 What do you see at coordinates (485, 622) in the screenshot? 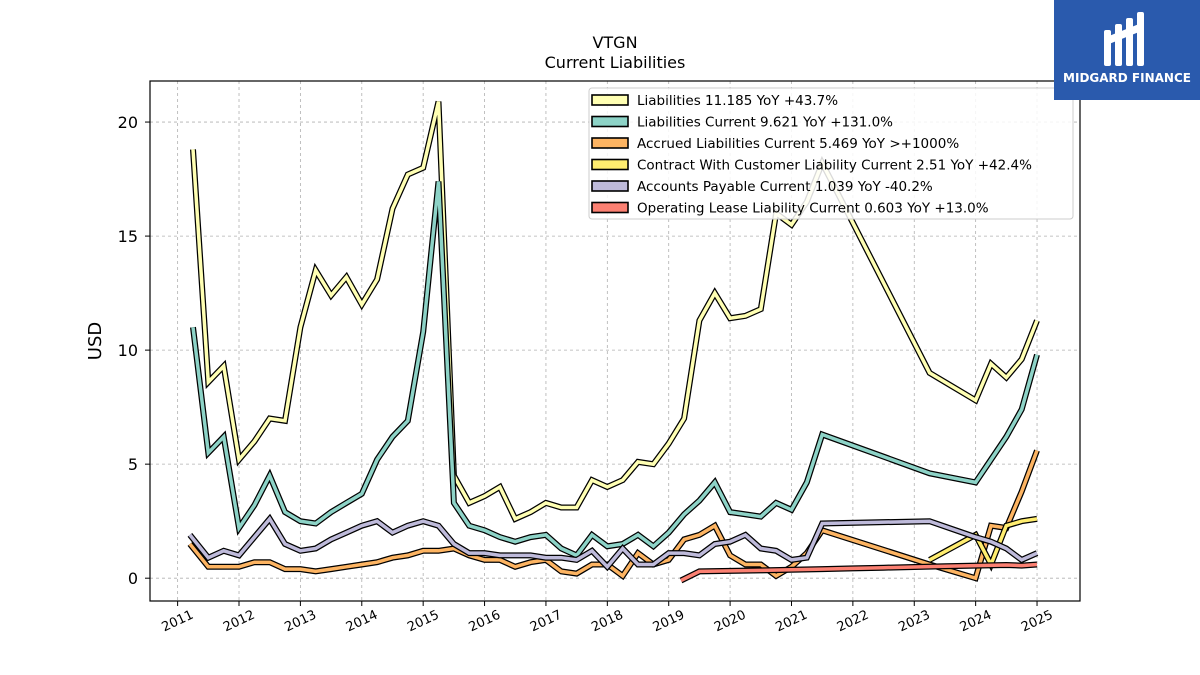
I see `x-tick-label: 2016` at bounding box center [485, 622].